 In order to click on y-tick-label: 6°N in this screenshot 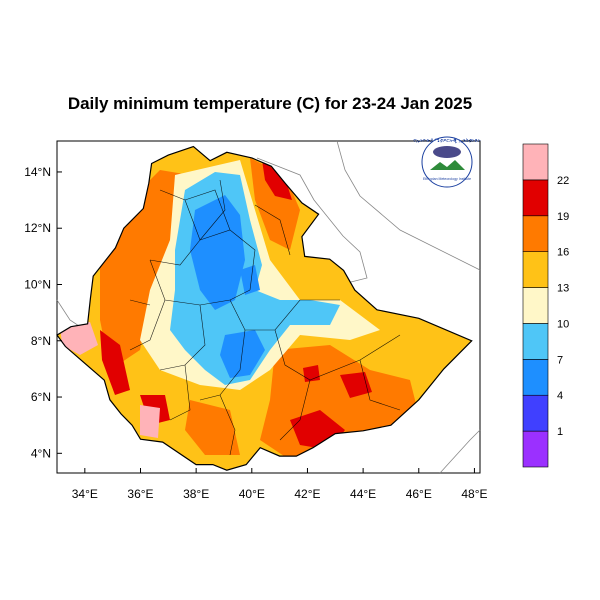, I will do `click(41, 397)`.